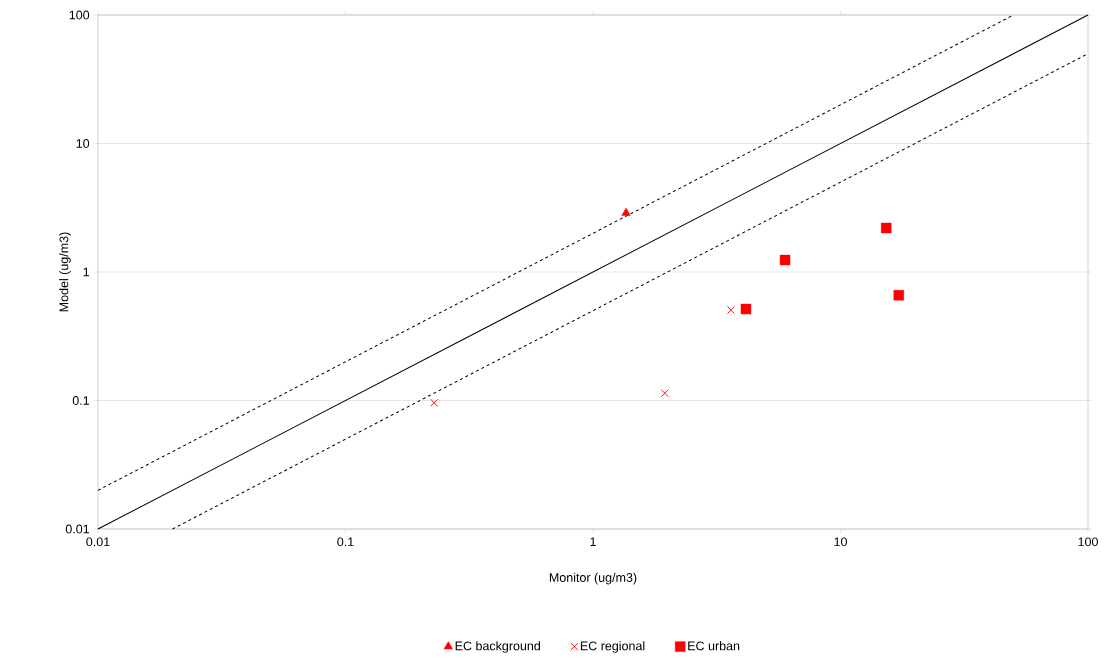  What do you see at coordinates (840, 542) in the screenshot?
I see `x-tick-label: 10` at bounding box center [840, 542].